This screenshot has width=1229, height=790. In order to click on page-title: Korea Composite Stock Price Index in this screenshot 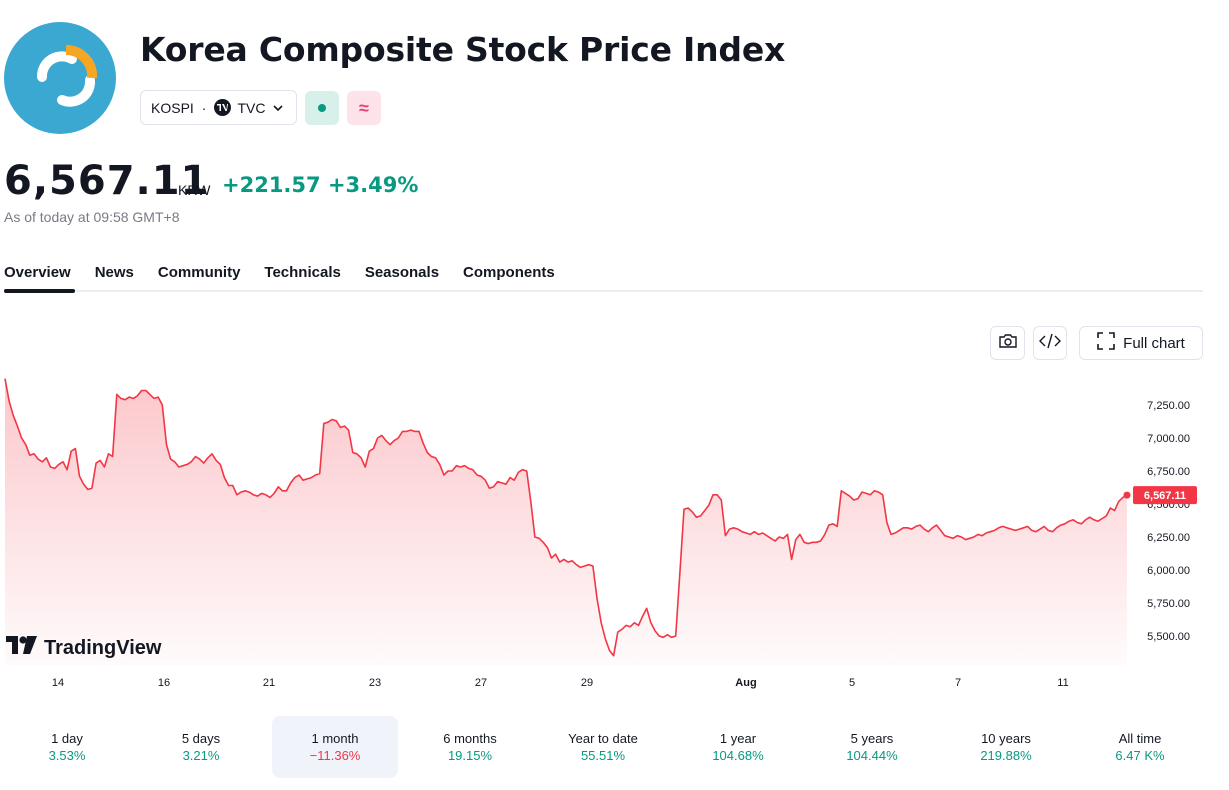, I will do `click(463, 49)`.